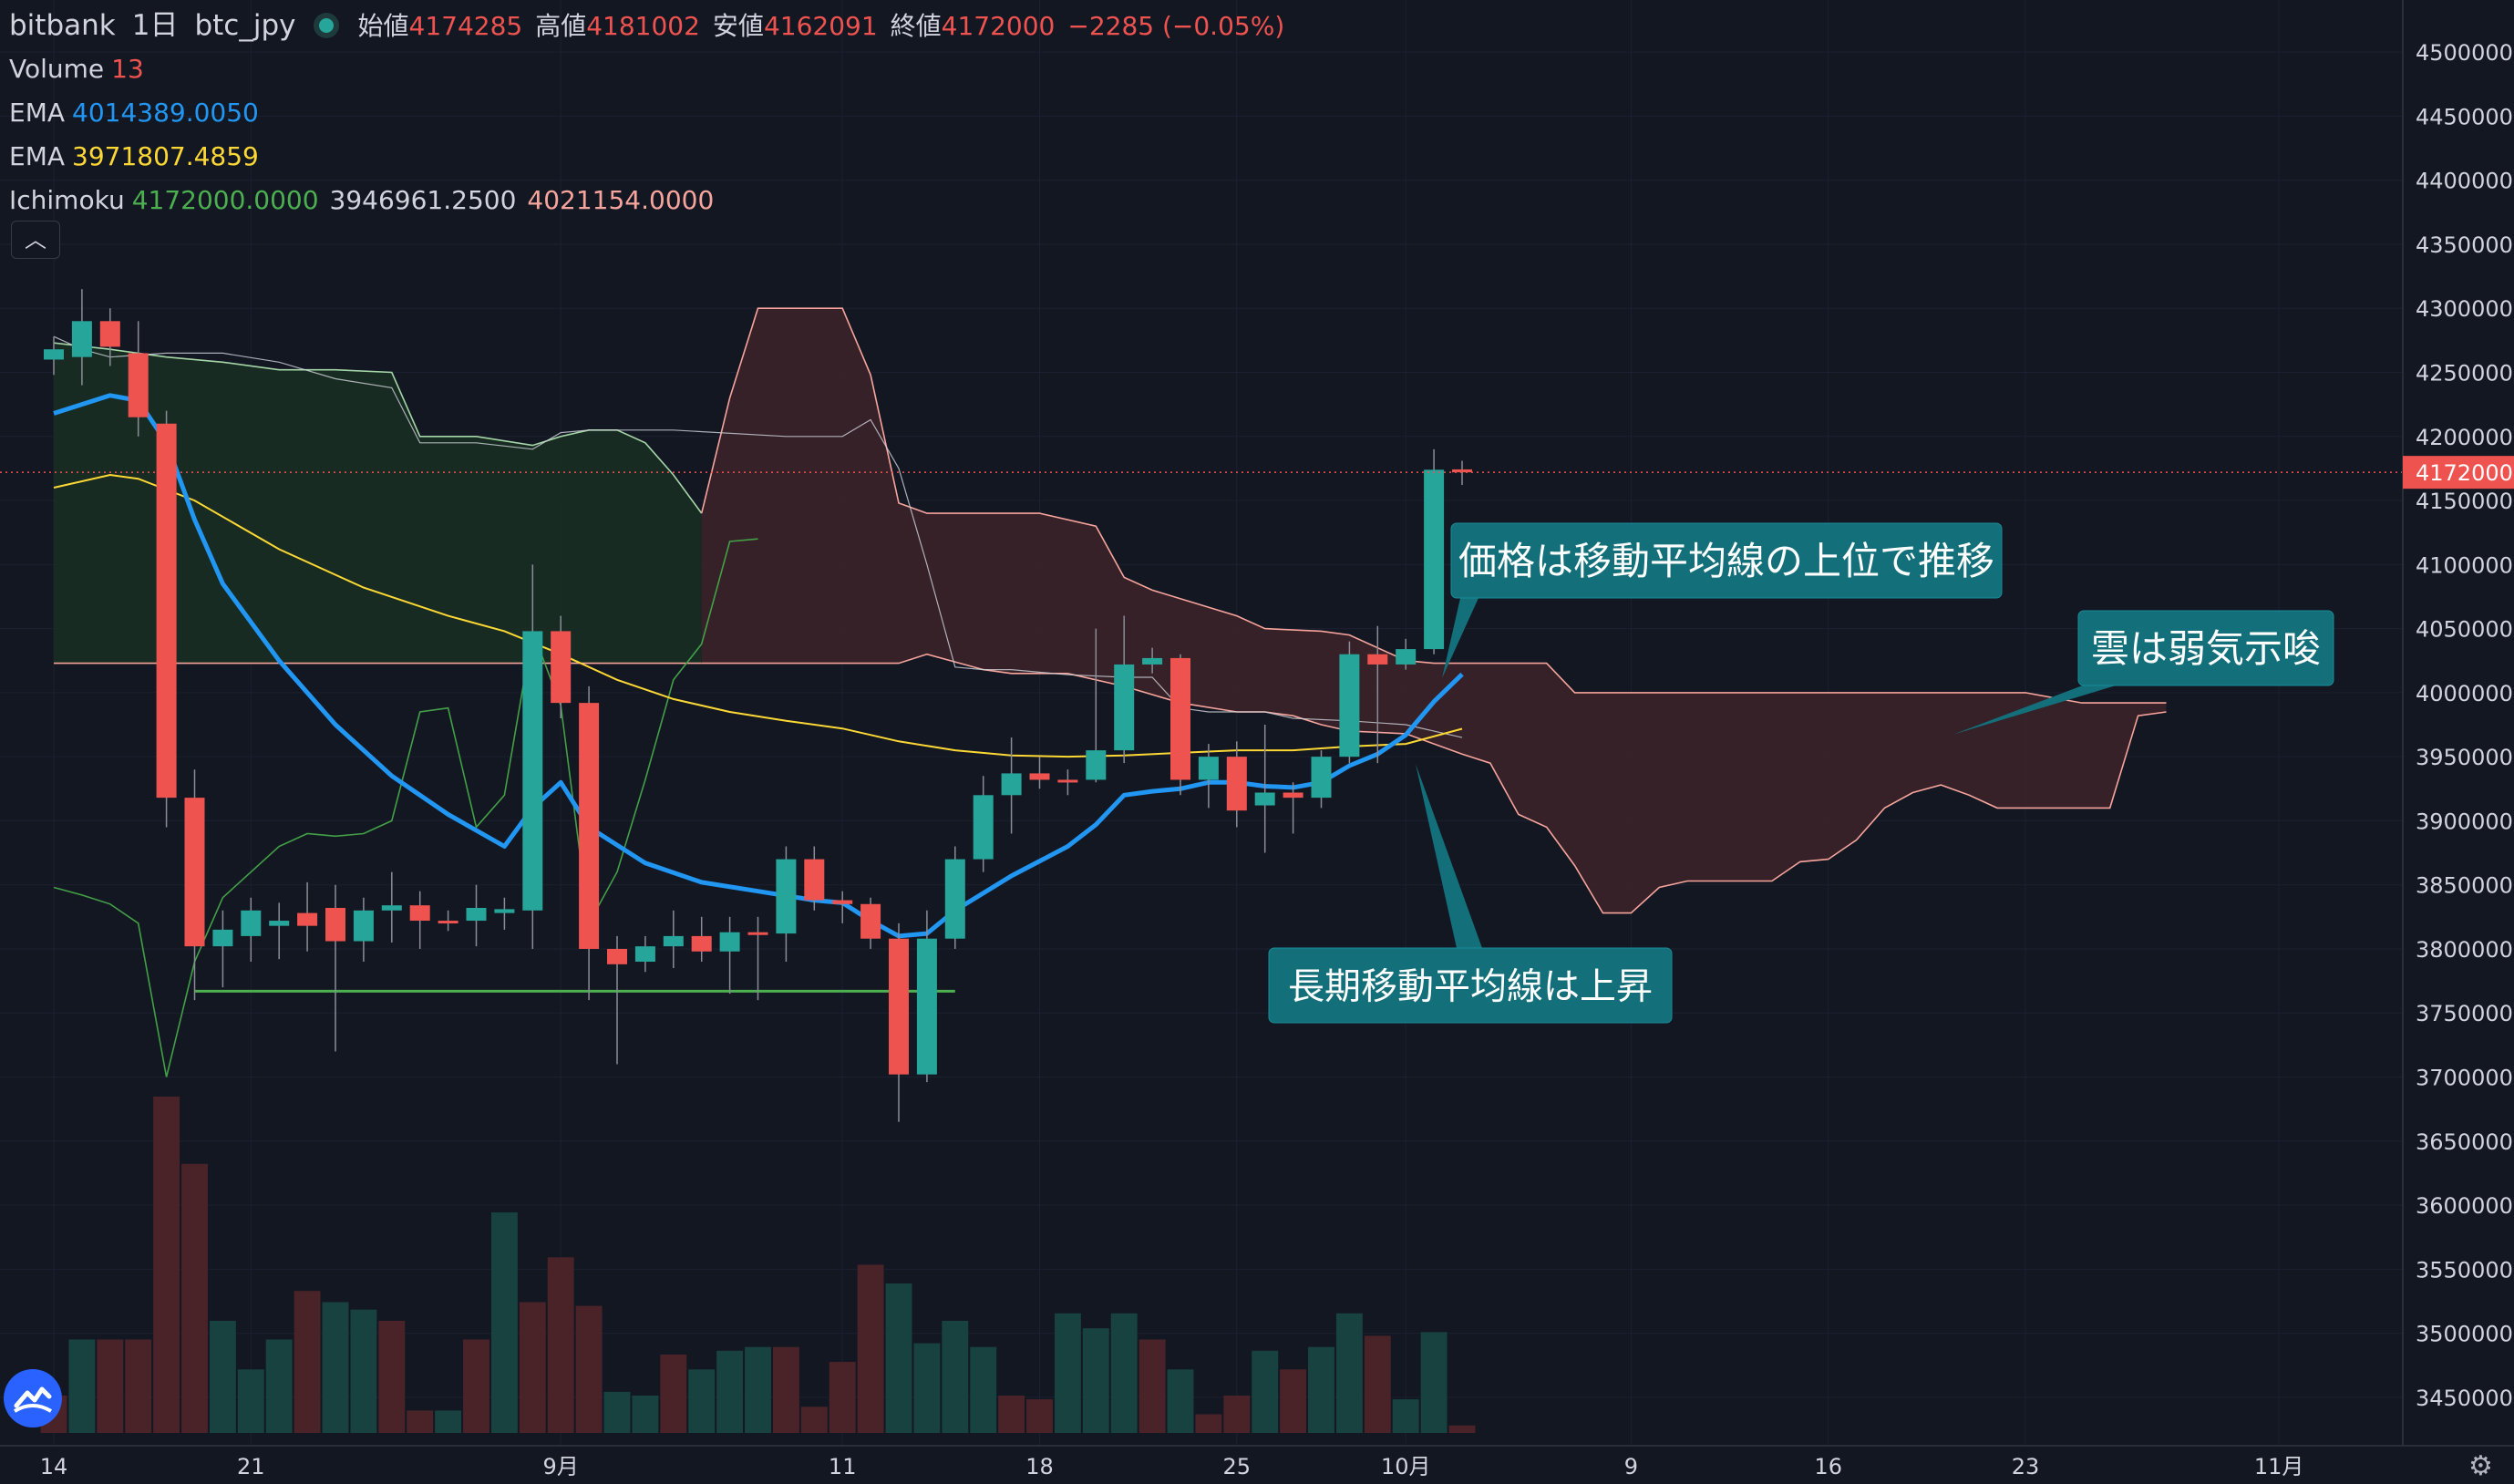 The height and width of the screenshot is (1484, 2514). Describe the element at coordinates (1237, 1466) in the screenshot. I see `x-tick-label: 25` at that location.